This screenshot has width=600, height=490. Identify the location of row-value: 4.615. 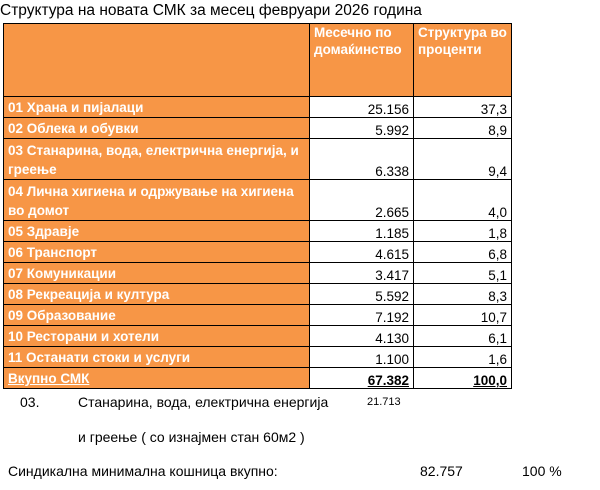
(361, 252).